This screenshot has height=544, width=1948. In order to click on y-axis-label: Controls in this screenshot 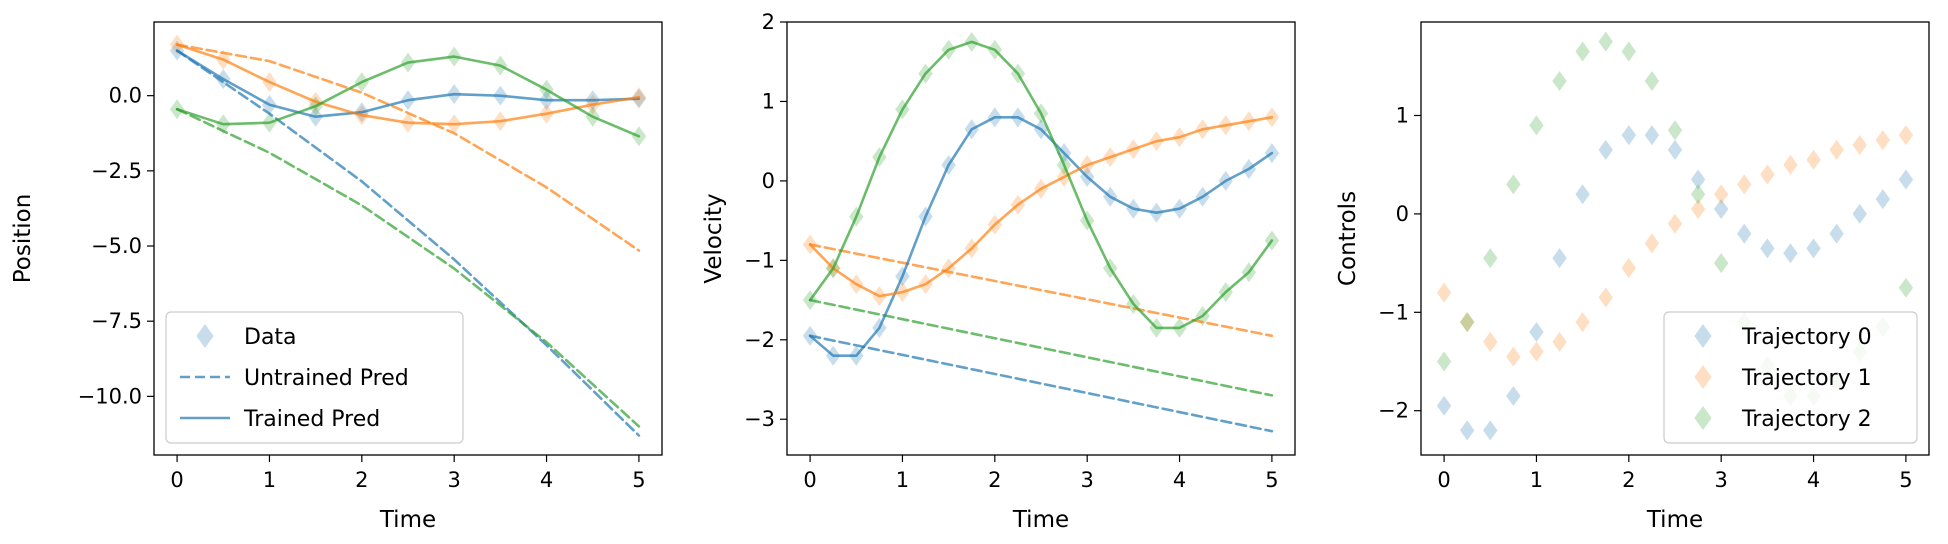, I will do `click(1348, 238)`.